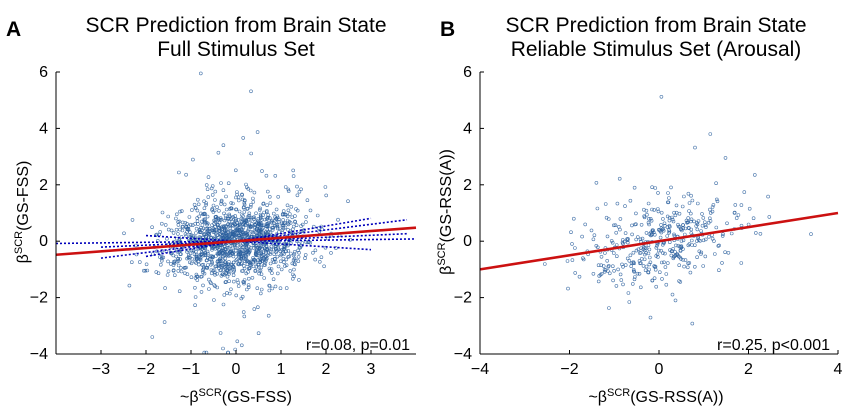 This screenshot has height=413, width=850. What do you see at coordinates (467, 241) in the screenshot?
I see `y-tick-label: 0` at bounding box center [467, 241].